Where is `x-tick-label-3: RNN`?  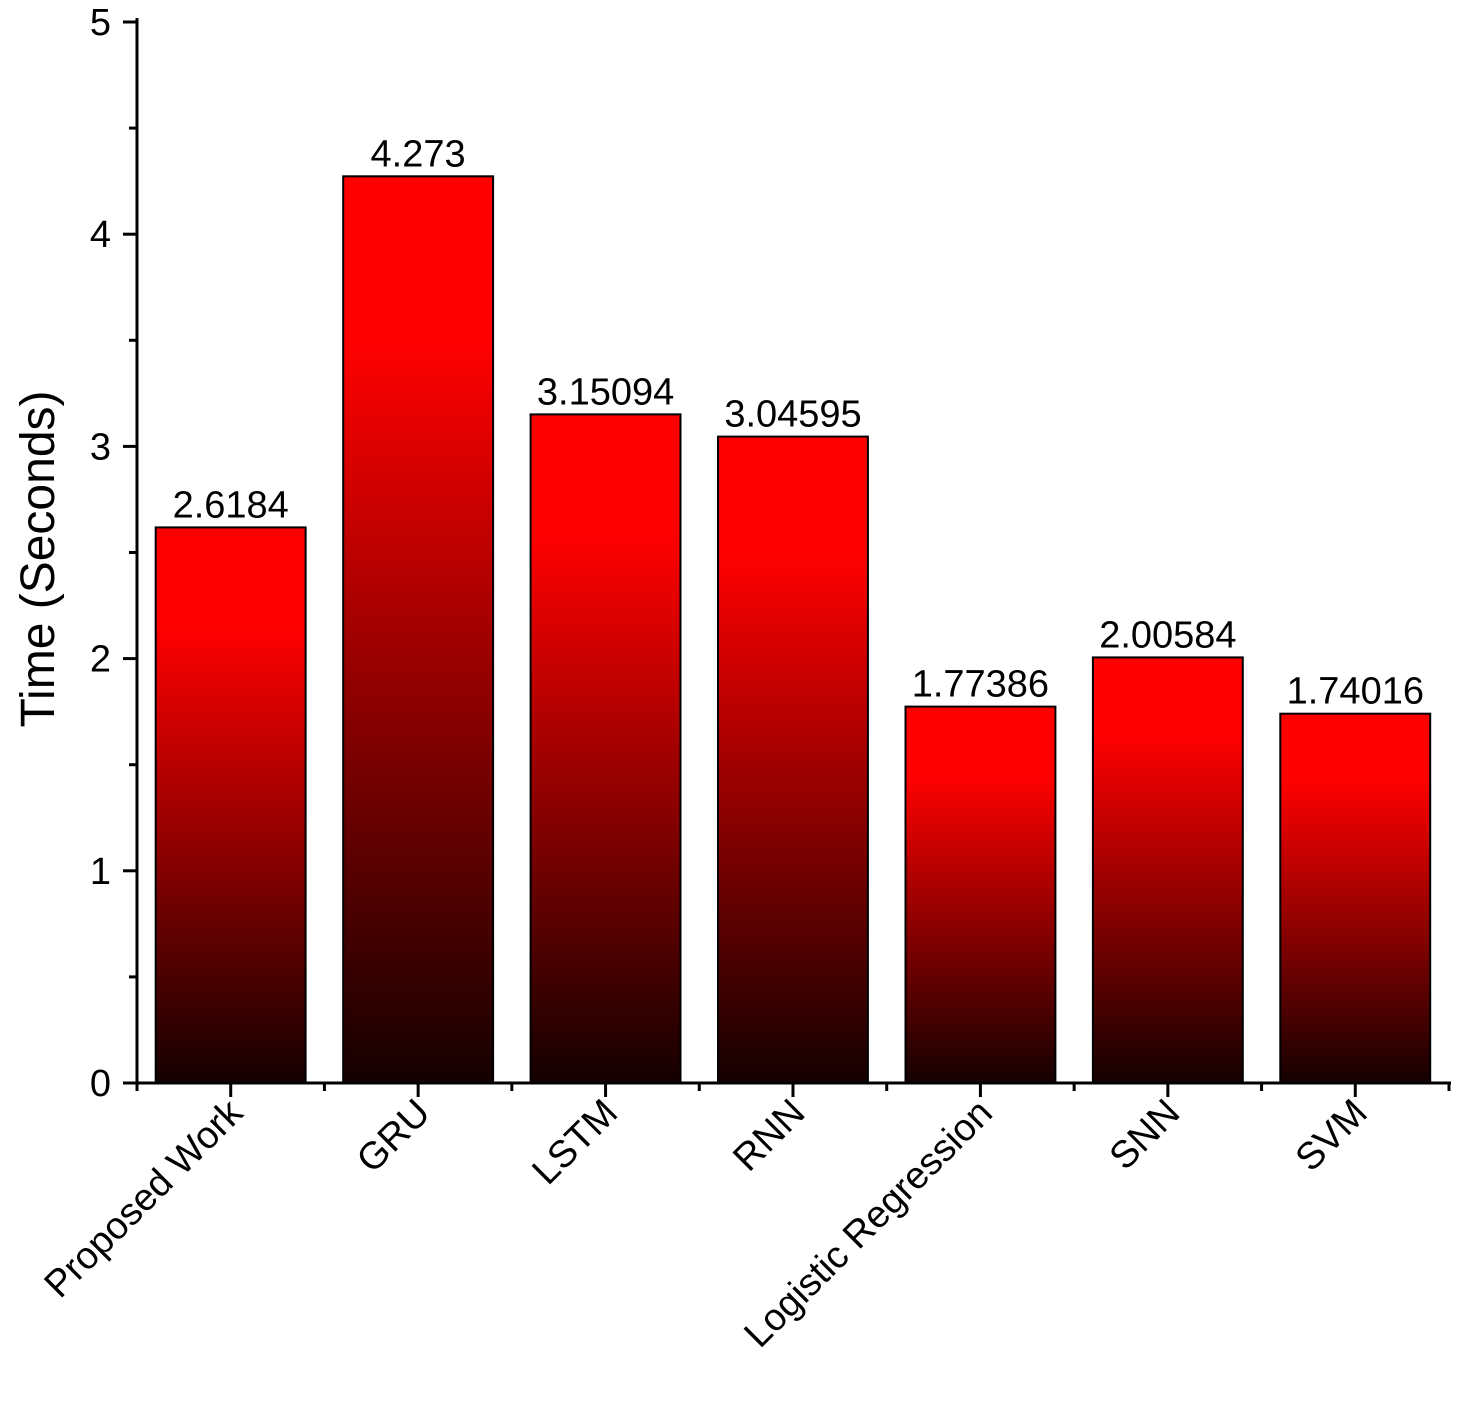
x-tick-label-3: RNN is located at coordinates (769, 1136).